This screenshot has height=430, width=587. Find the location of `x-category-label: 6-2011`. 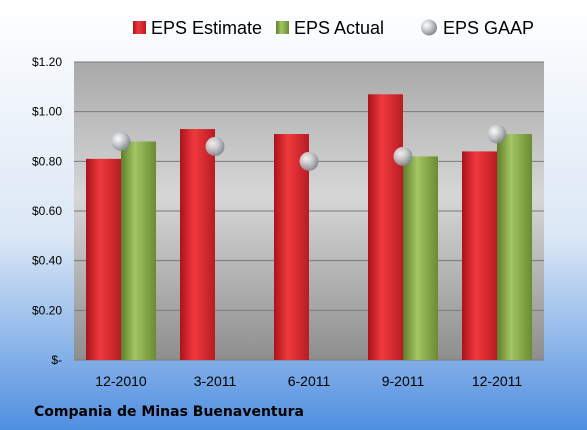

x-category-label: 6-2011 is located at coordinates (309, 381).